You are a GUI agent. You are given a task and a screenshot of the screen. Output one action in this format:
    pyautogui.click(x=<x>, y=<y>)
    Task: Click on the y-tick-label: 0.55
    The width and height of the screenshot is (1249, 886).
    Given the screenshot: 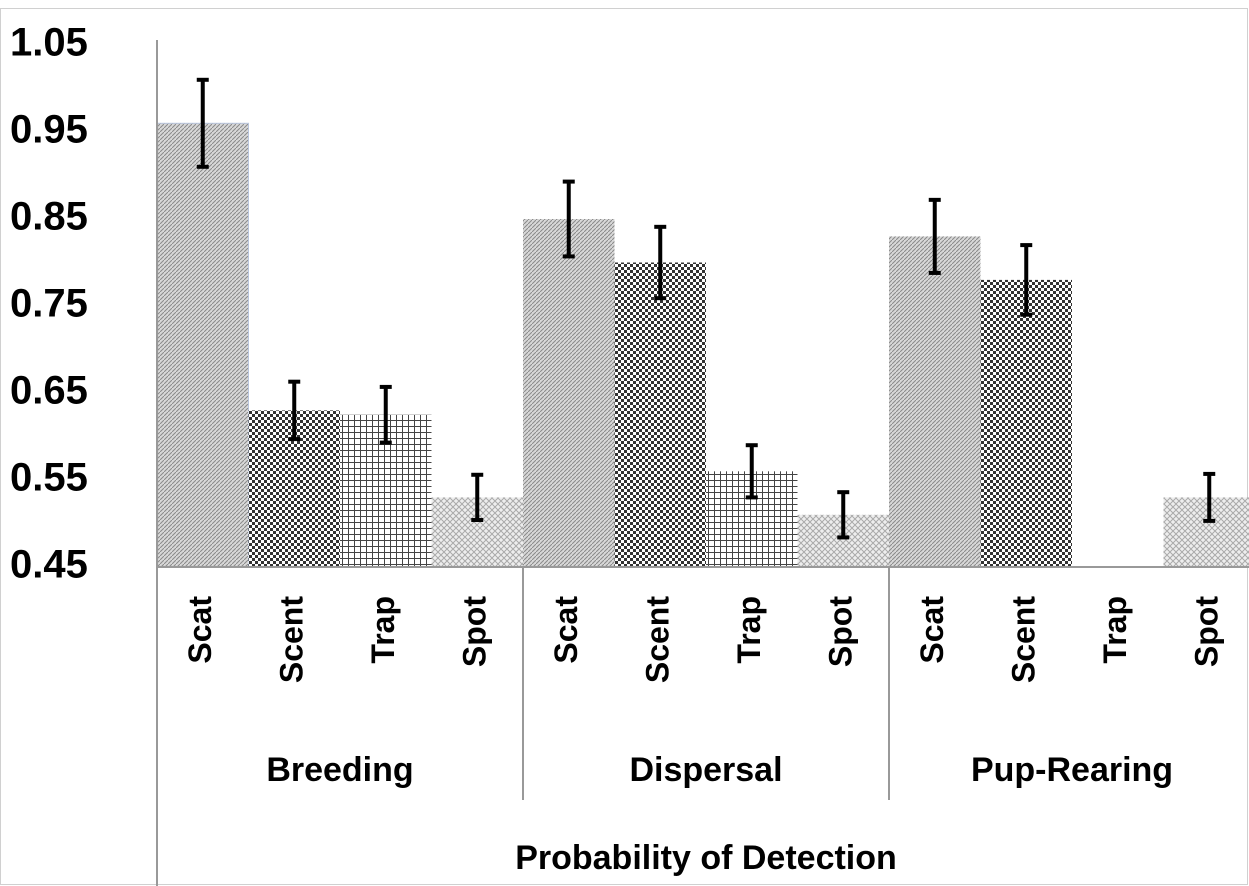 What is the action you would take?
    pyautogui.click(x=49, y=478)
    